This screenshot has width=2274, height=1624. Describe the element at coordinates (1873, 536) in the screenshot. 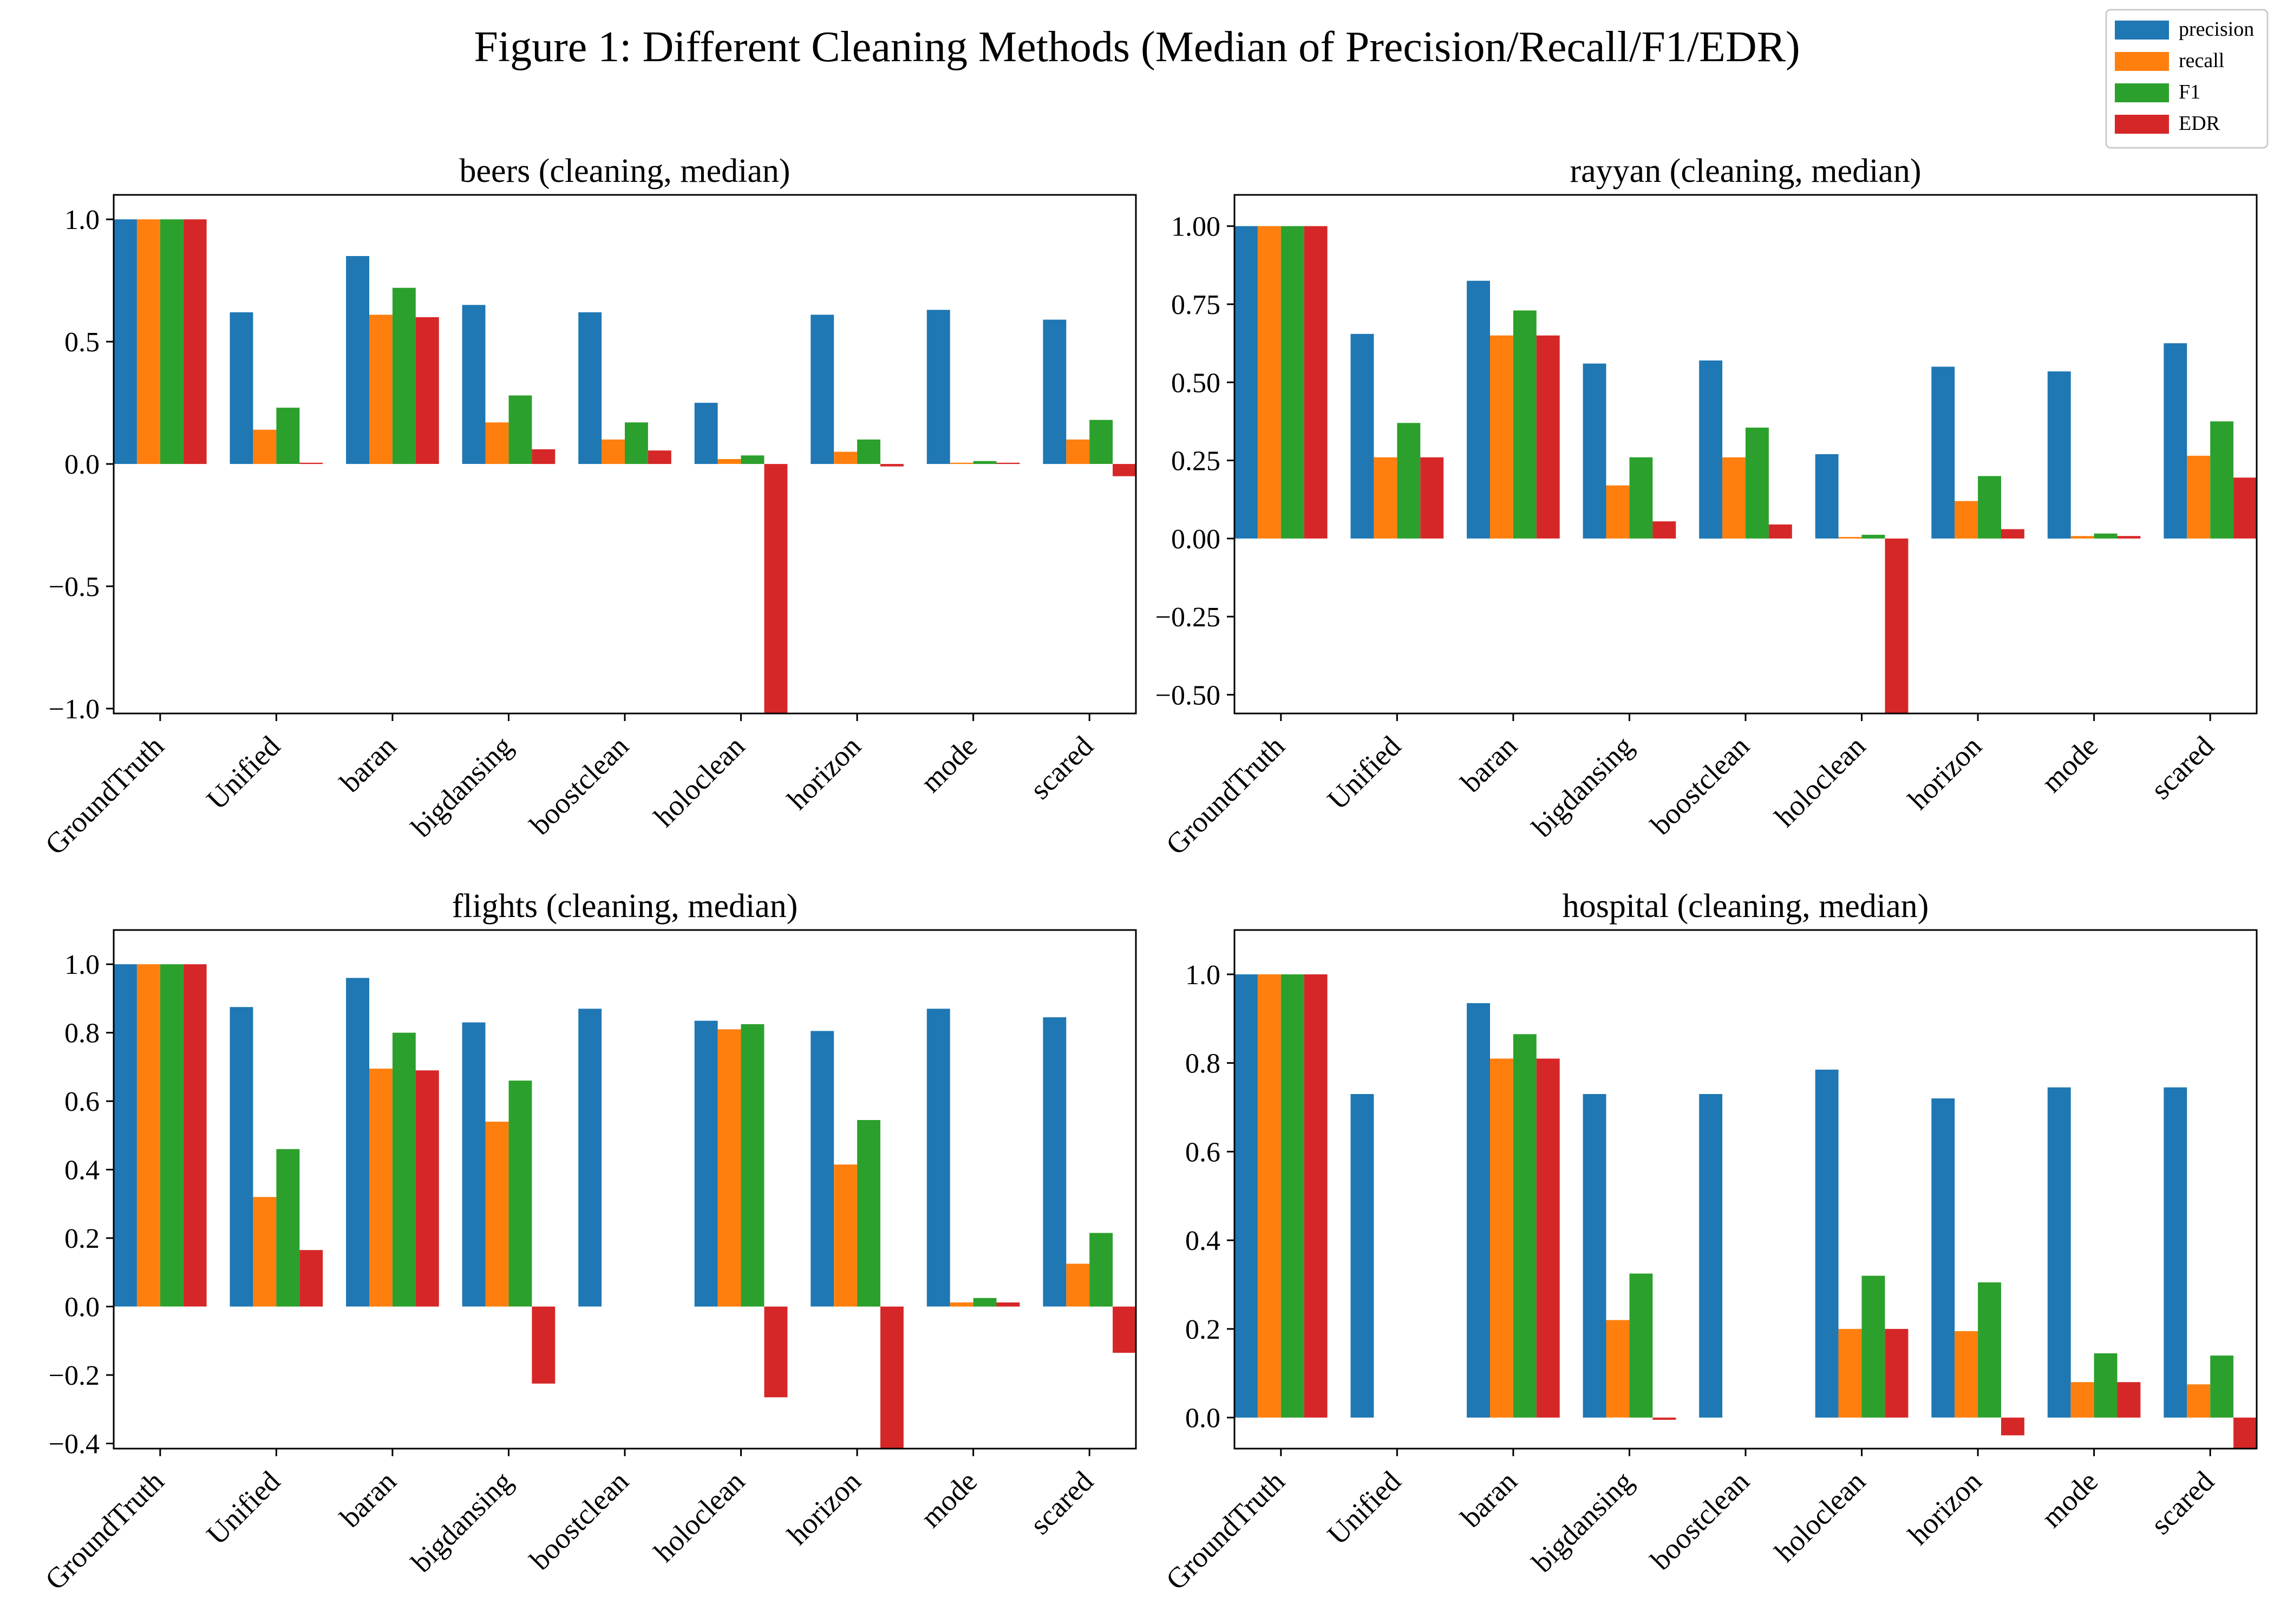

I see `bar-rayyan-holoclean-f1` at that location.